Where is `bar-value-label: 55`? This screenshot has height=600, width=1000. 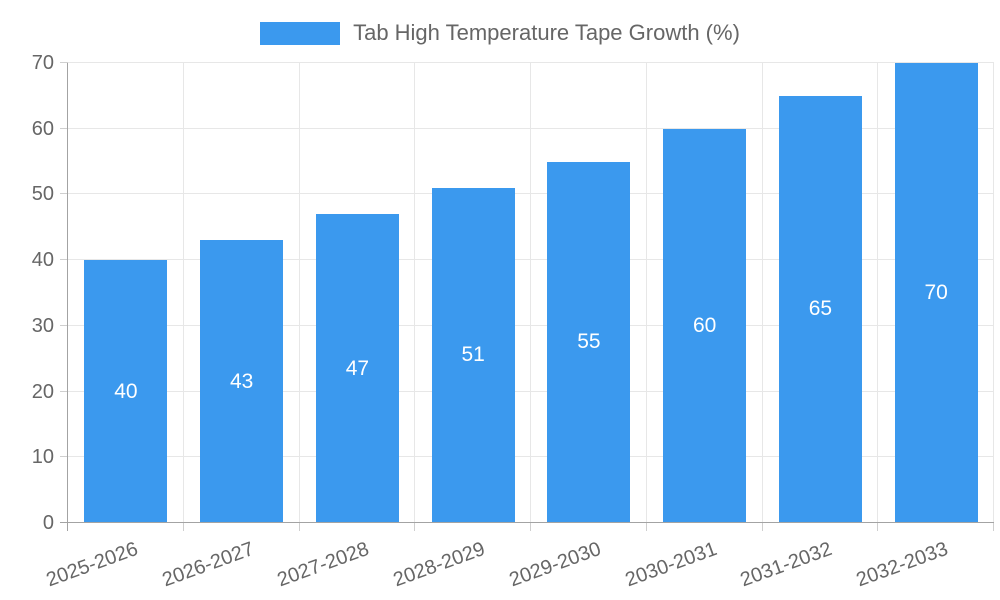
bar-value-label: 55 is located at coordinates (589, 342).